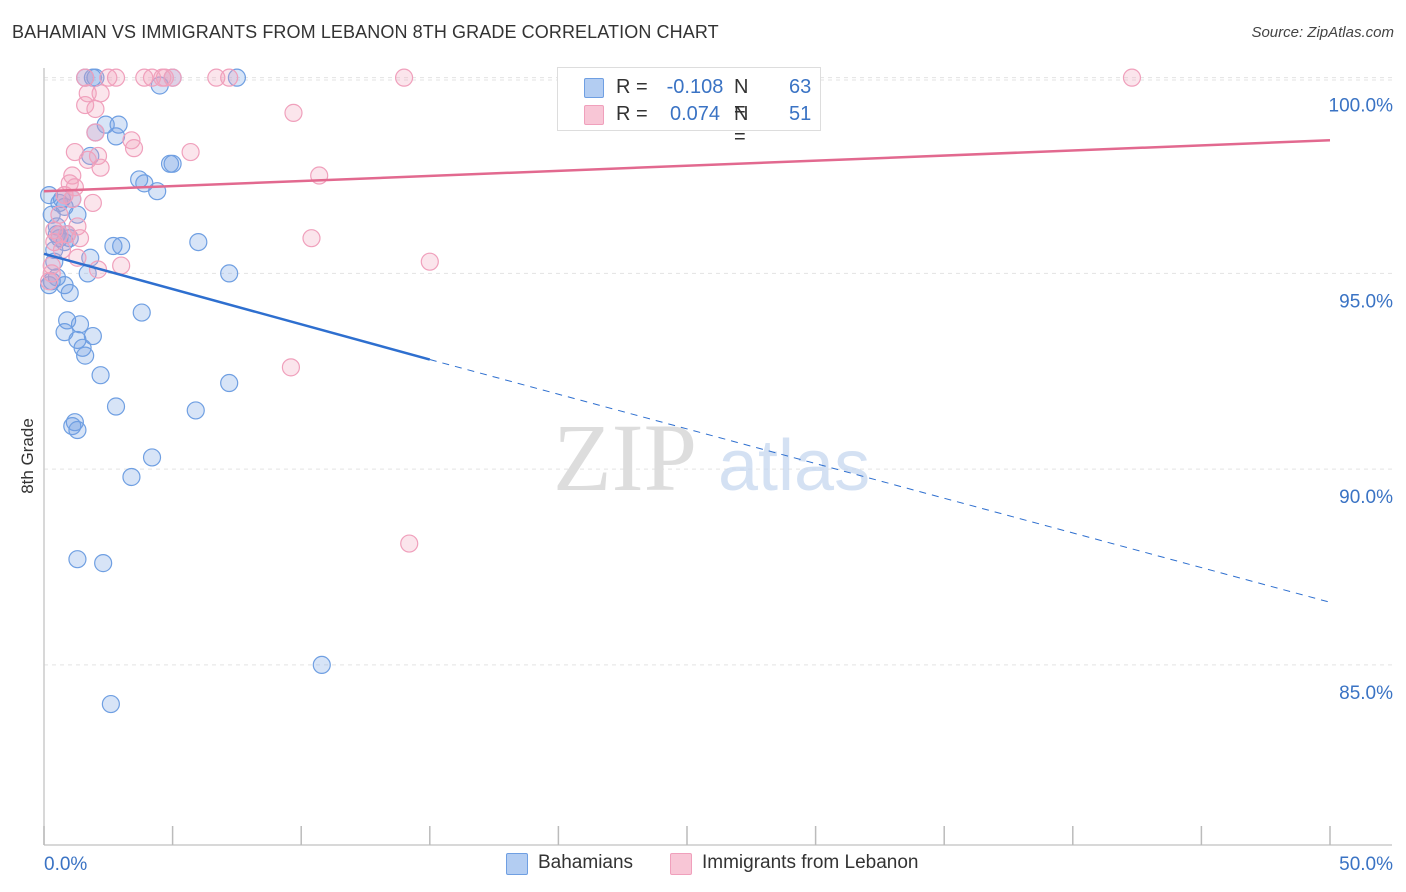 Image resolution: width=1406 pixels, height=892 pixels. What do you see at coordinates (237, 306) in the screenshot?
I see `bahamians-trend-line` at bounding box center [237, 306].